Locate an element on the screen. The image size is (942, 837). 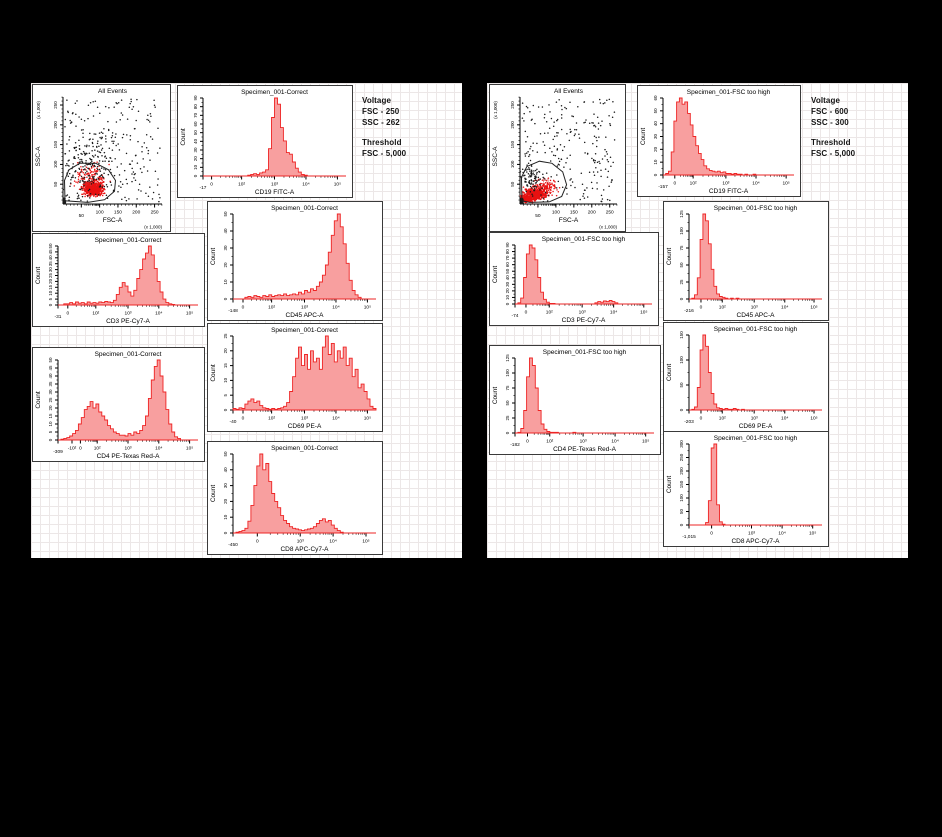
svg-text: Specimen_001-FSC too high is located at coordinates (584, 239).